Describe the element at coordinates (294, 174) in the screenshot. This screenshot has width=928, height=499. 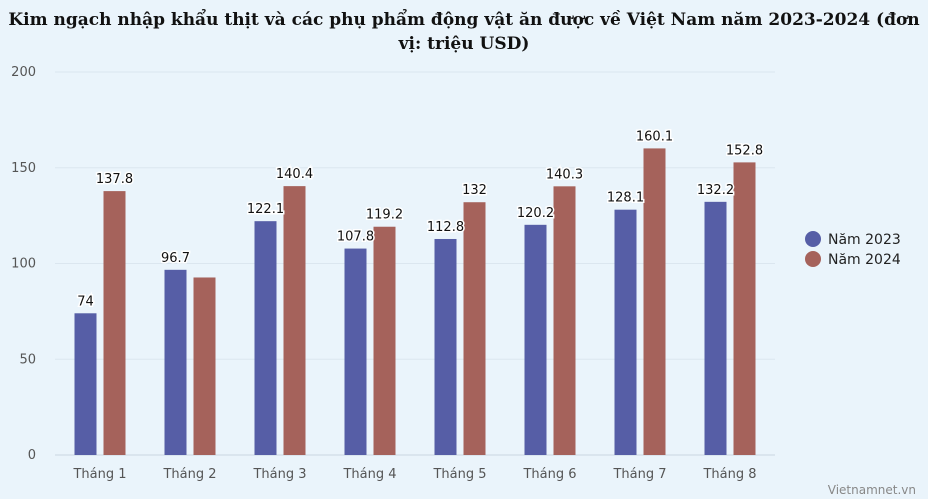
I see `data-label: 140.4` at that location.